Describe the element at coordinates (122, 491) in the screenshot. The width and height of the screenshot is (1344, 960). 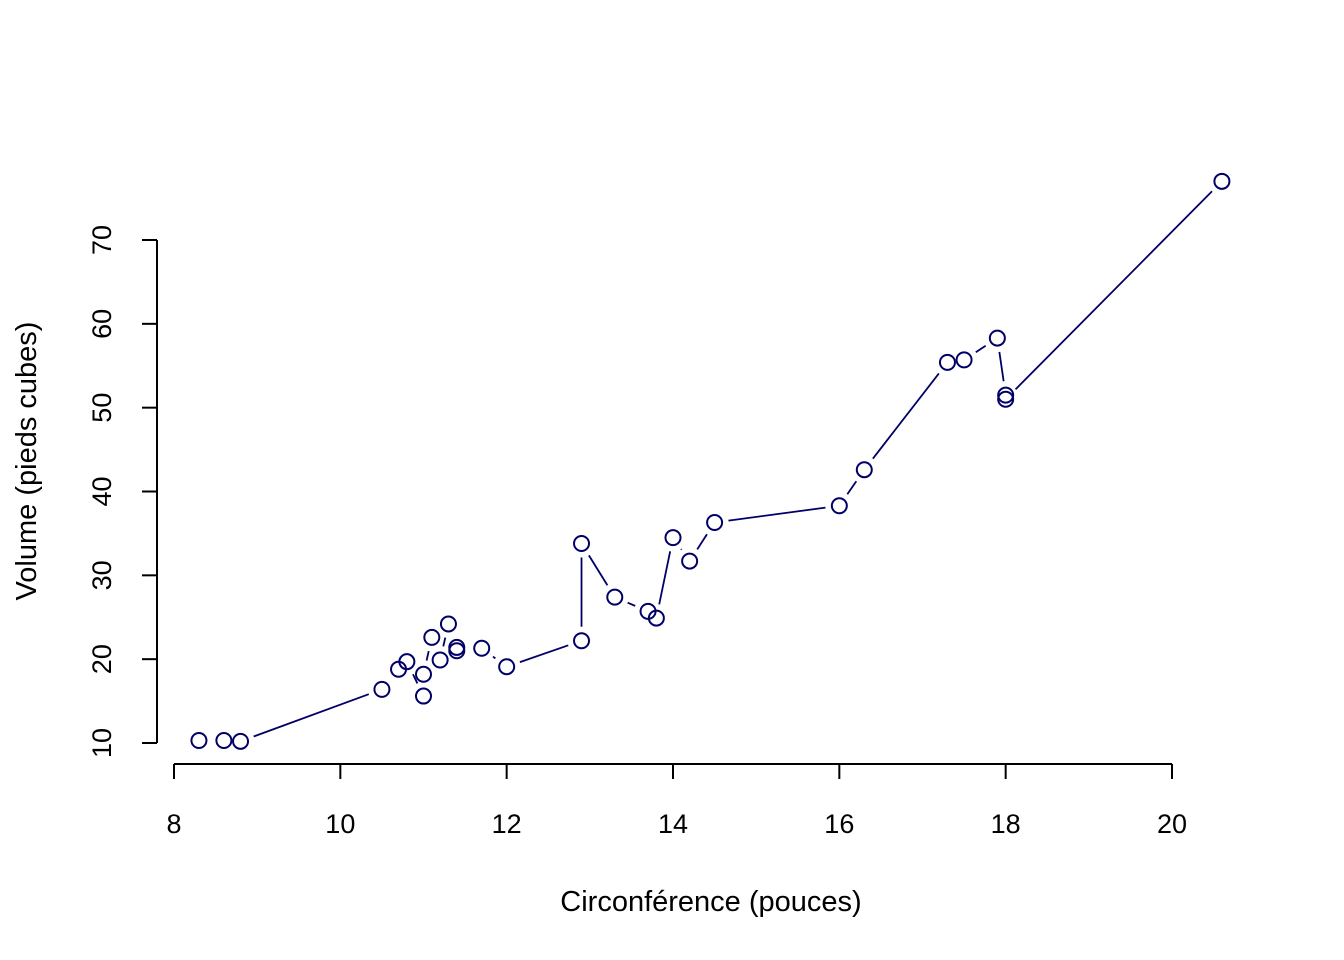
I see `y-axis: 10 20 30 40 50 60 70` at that location.